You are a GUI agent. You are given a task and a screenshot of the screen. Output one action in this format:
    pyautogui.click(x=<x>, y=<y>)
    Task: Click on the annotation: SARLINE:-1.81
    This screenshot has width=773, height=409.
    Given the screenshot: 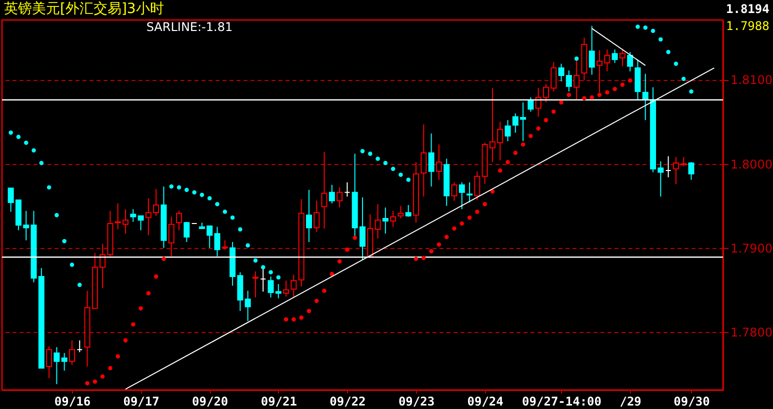 What is the action you would take?
    pyautogui.click(x=189, y=27)
    